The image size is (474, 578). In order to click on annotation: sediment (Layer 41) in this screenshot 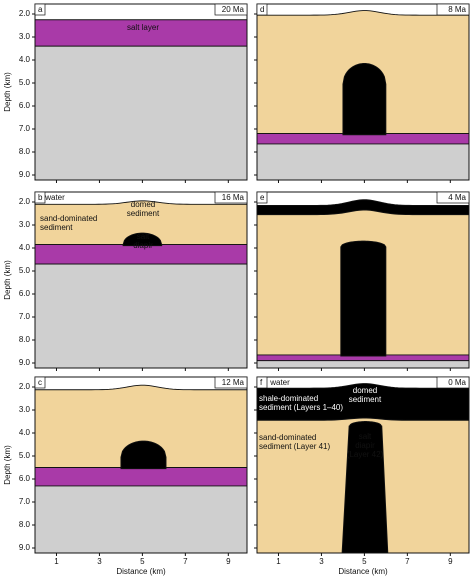, I will do `click(294, 446)`.